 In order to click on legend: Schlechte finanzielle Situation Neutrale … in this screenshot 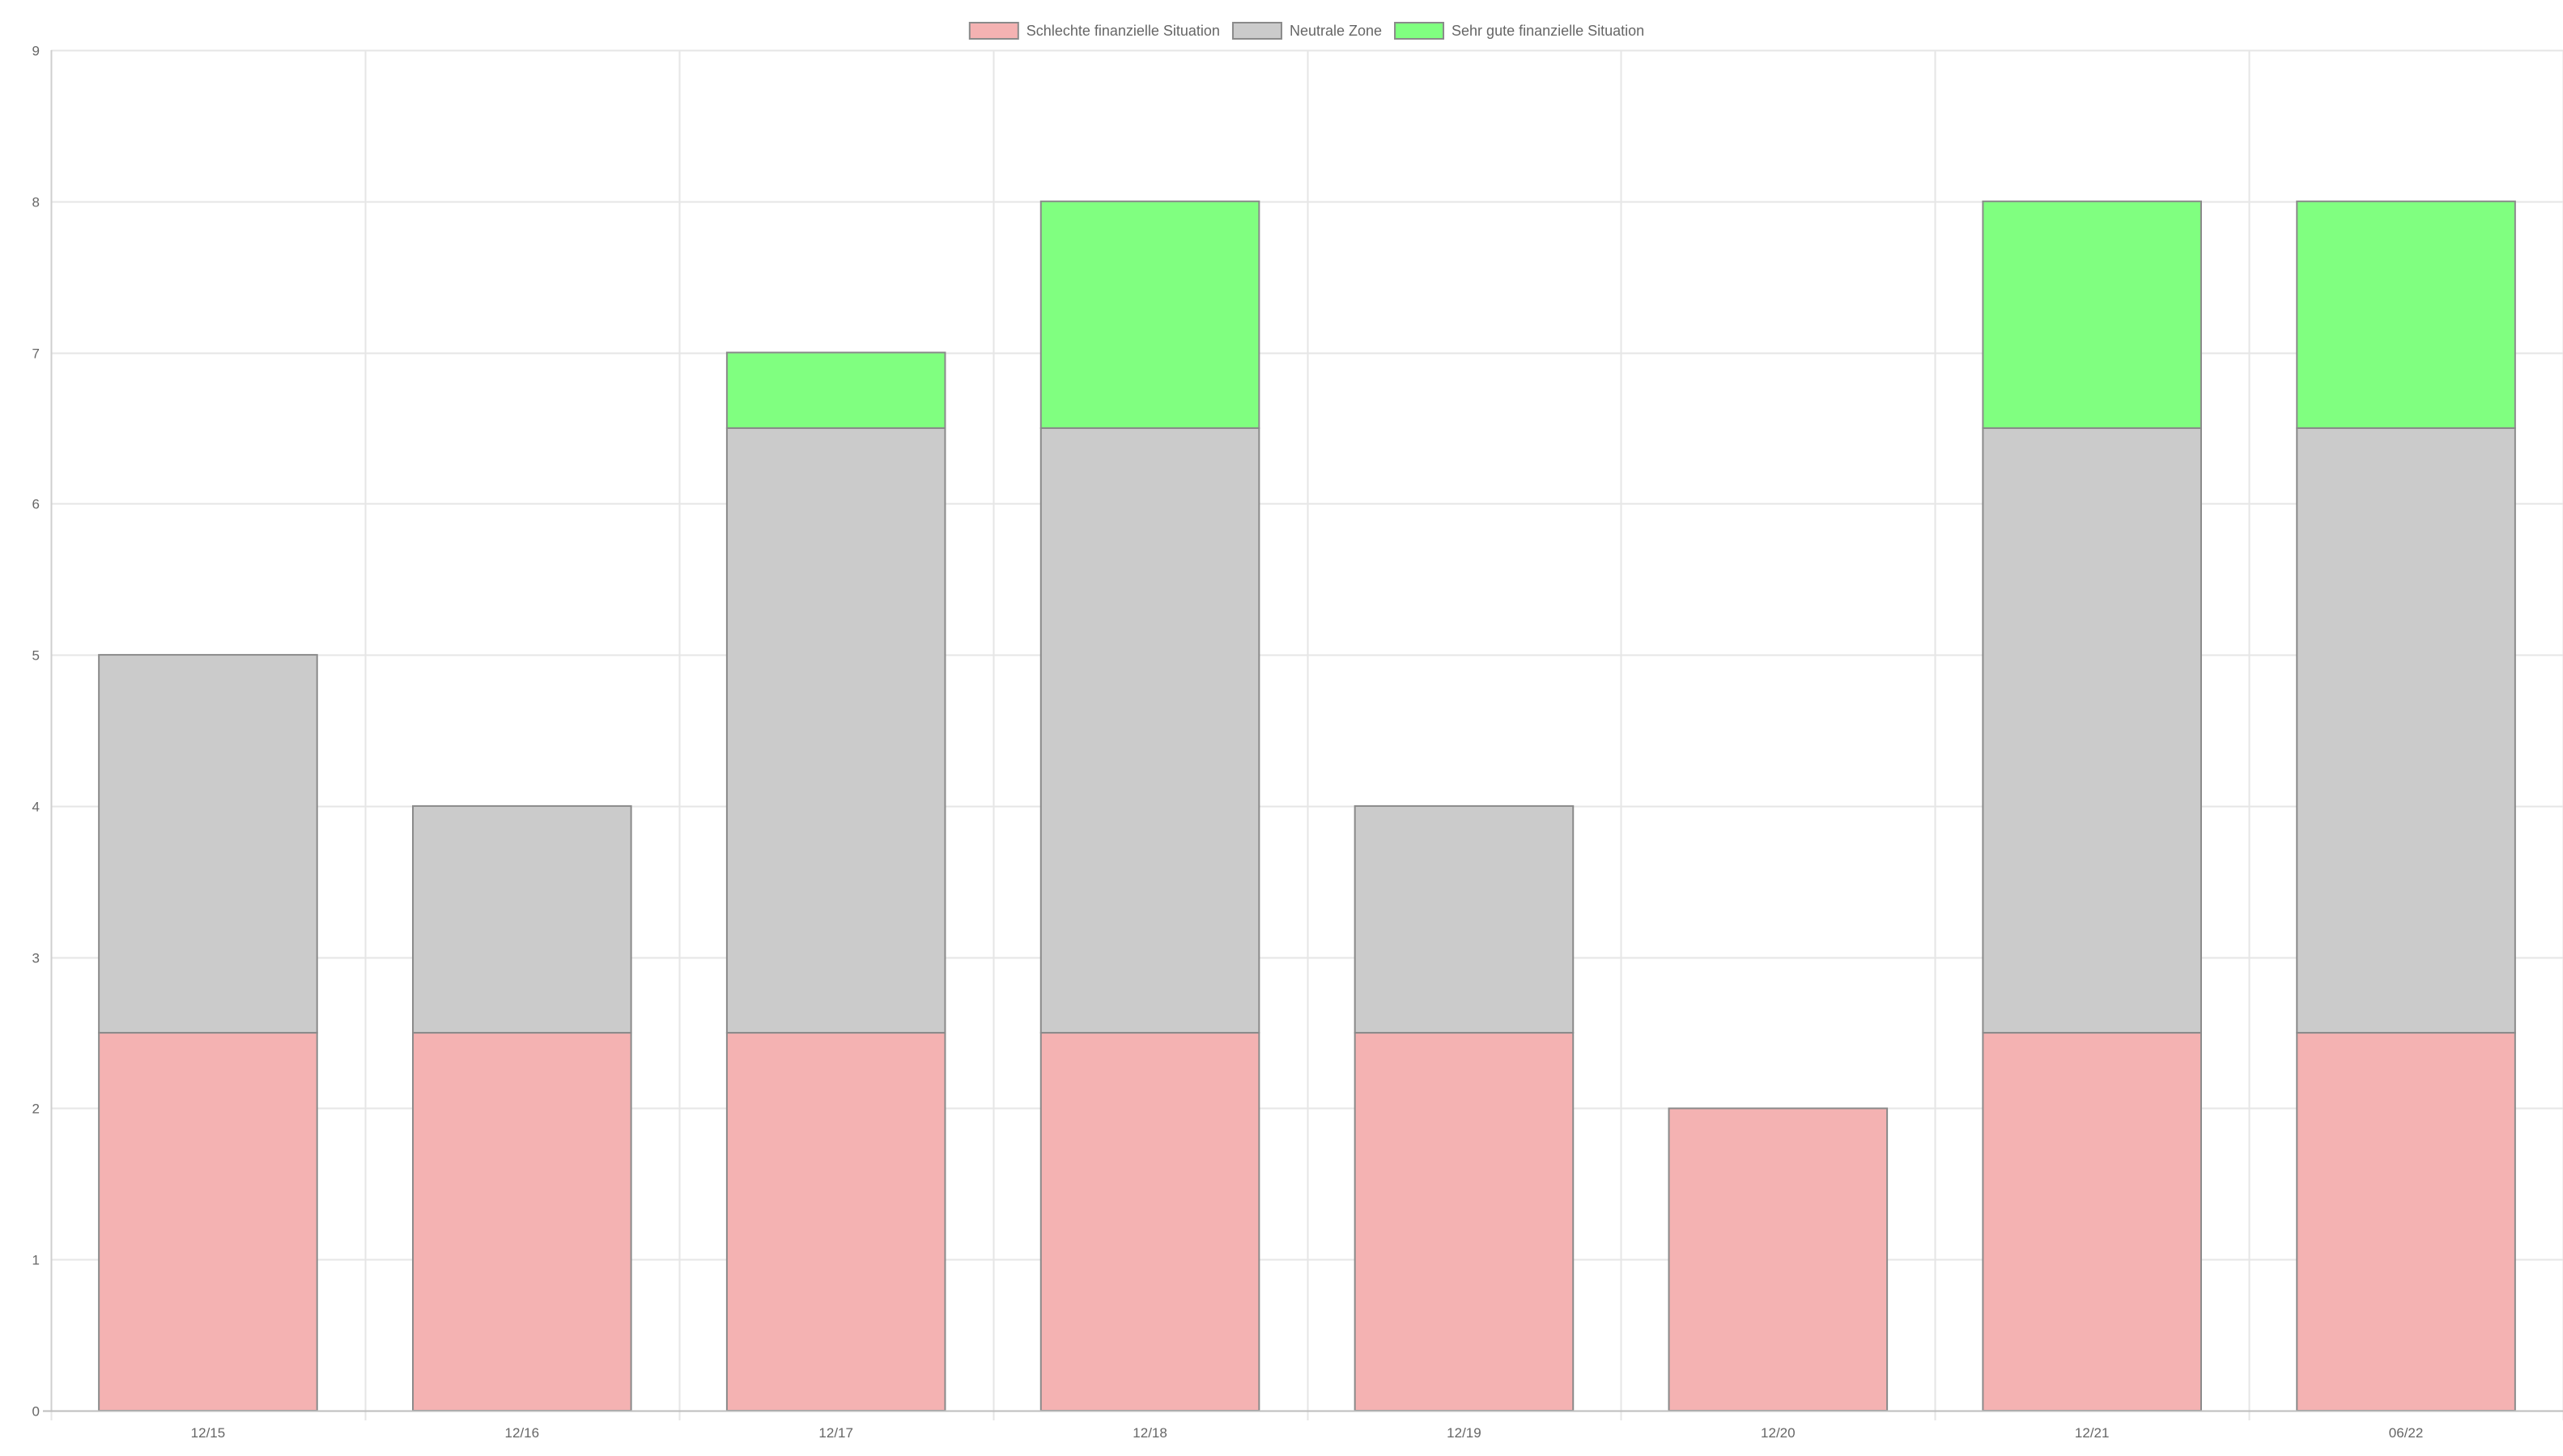, I will do `click(1306, 31)`.